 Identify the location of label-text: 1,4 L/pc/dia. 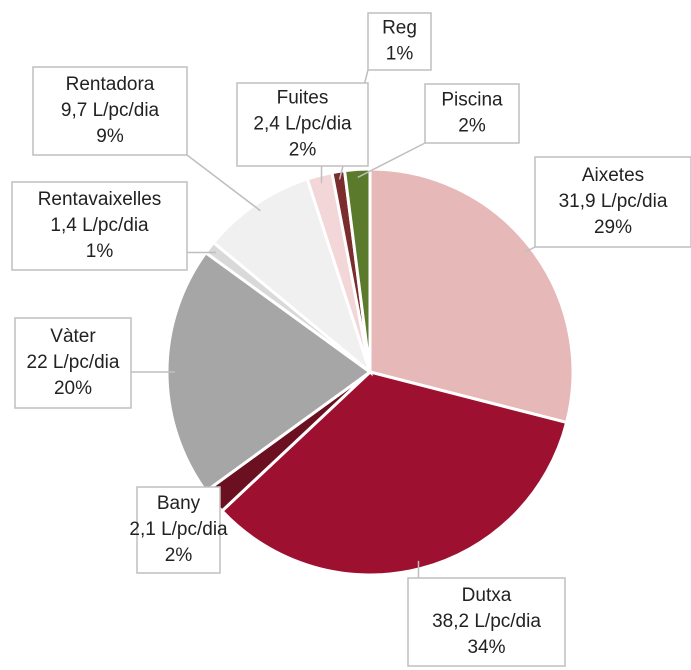
(99, 225).